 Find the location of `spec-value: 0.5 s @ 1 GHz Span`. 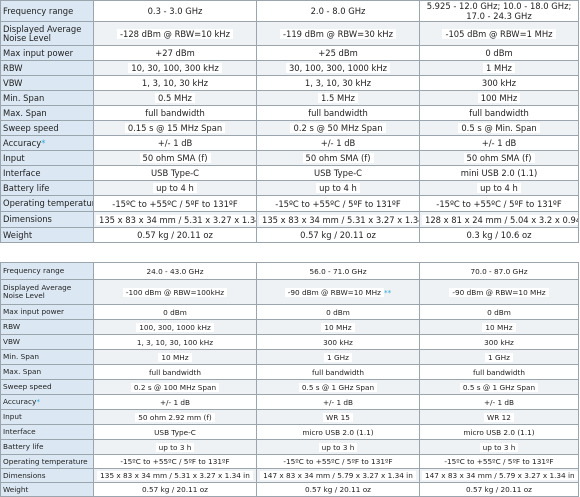

spec-value: 0.5 s @ 1 GHz Span is located at coordinates (338, 387).